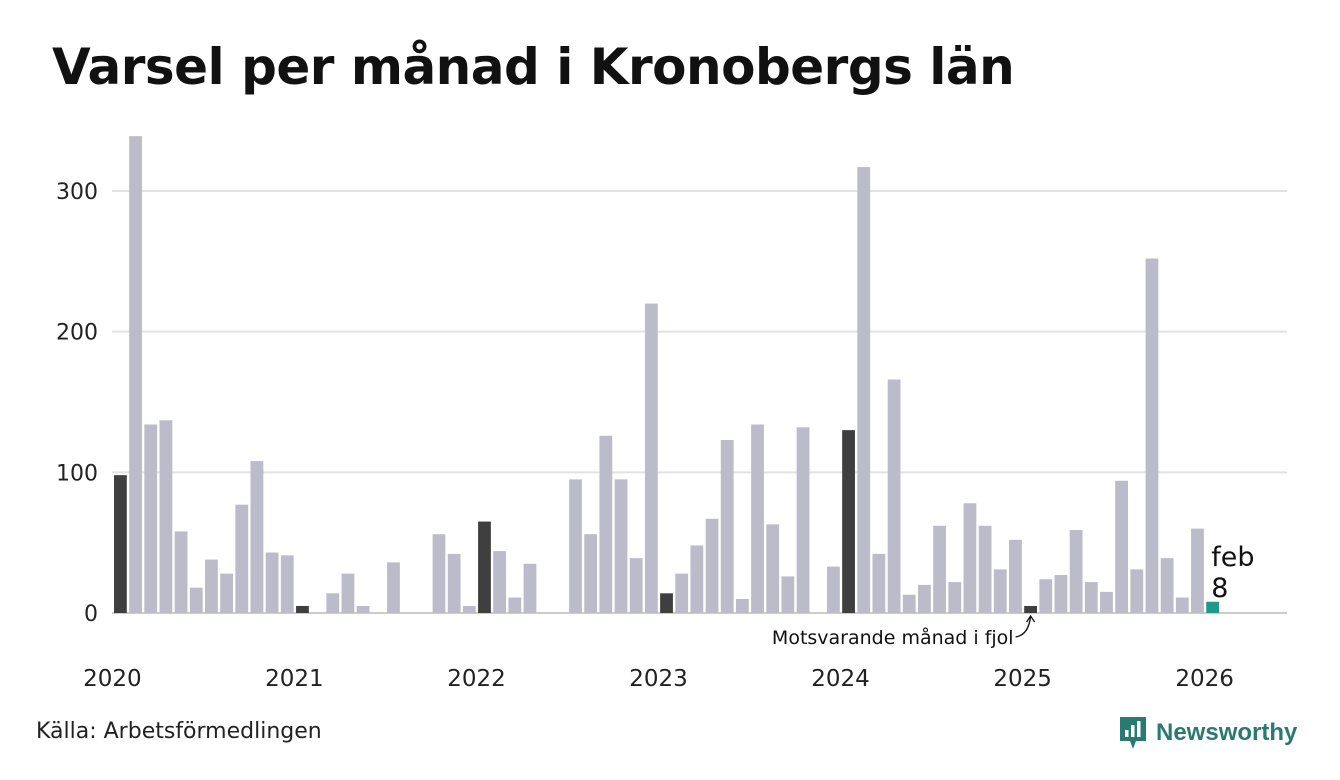  What do you see at coordinates (840, 679) in the screenshot?
I see `x-tick-label: 2024` at bounding box center [840, 679].